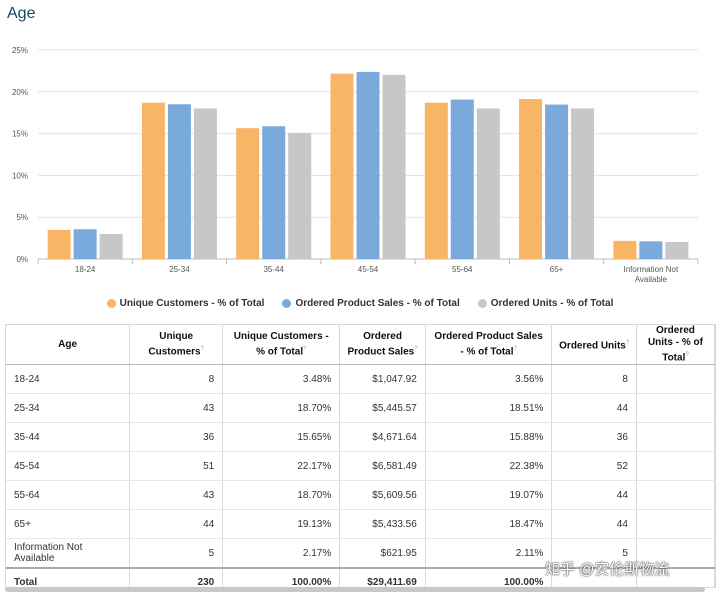 This screenshot has height=602, width=720. What do you see at coordinates (489, 495) in the screenshot?
I see `table-cell: 19.07%` at bounding box center [489, 495].